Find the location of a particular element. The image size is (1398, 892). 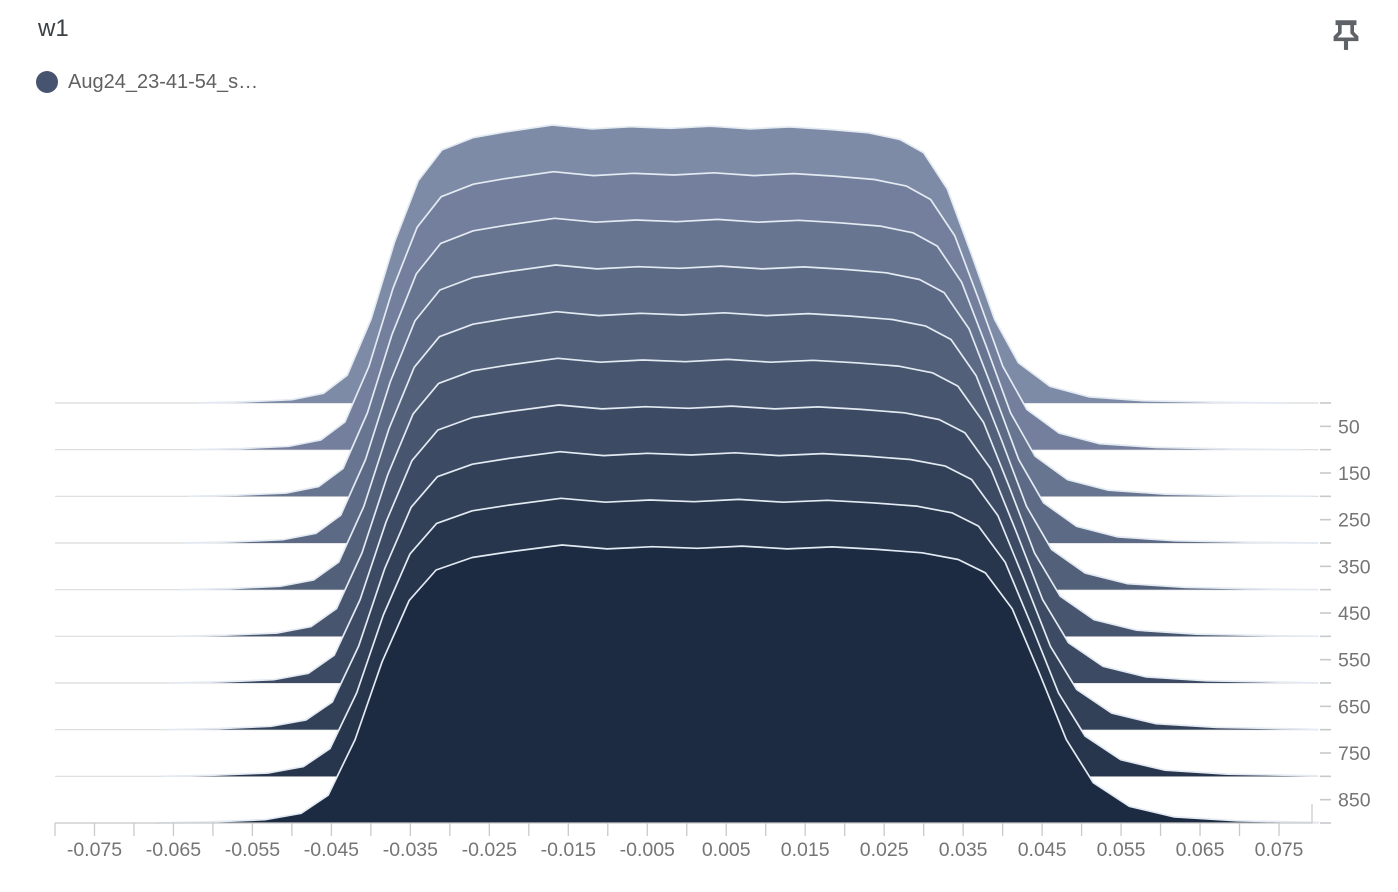

legend-run-dot is located at coordinates (47, 82).